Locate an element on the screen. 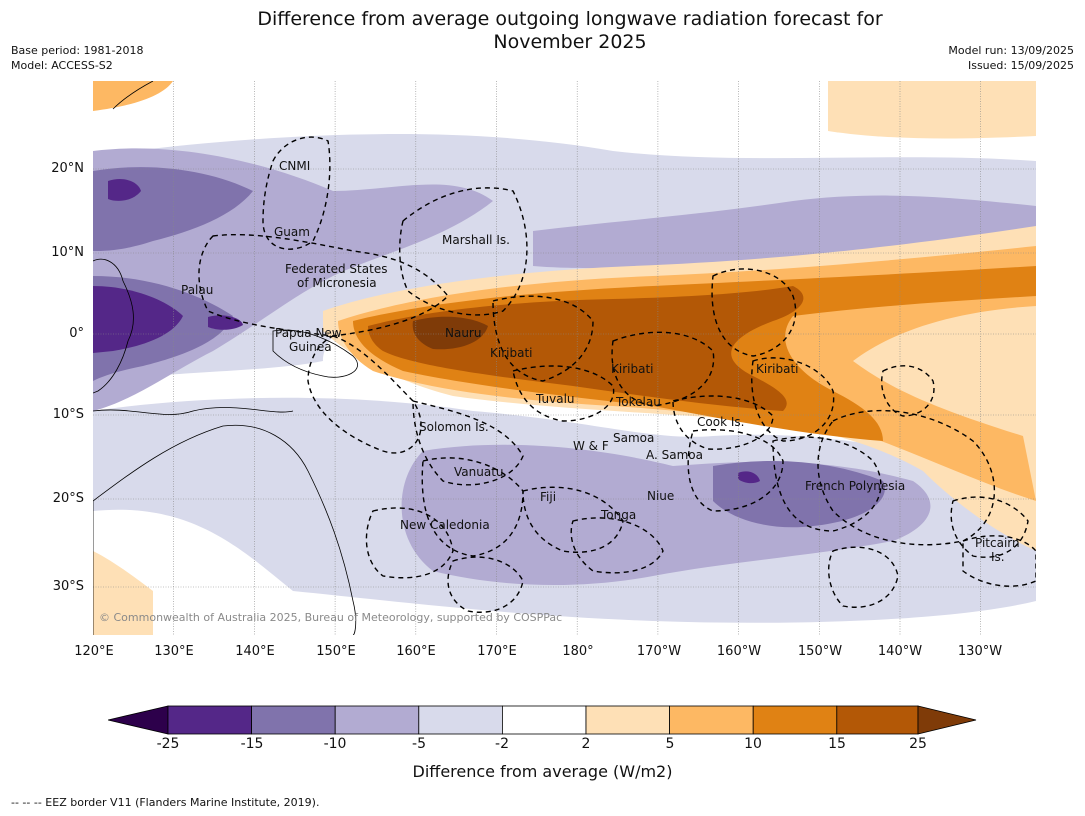 This screenshot has height=816, width=1085. lon-label-130e: 130°E is located at coordinates (174, 651).